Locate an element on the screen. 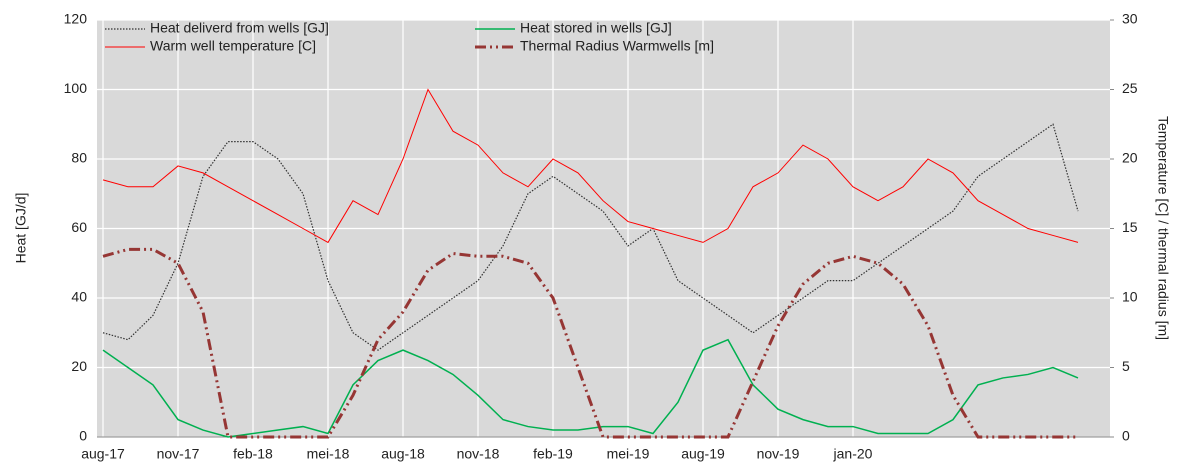  y2-tick-label: 0 is located at coordinates (1126, 436).